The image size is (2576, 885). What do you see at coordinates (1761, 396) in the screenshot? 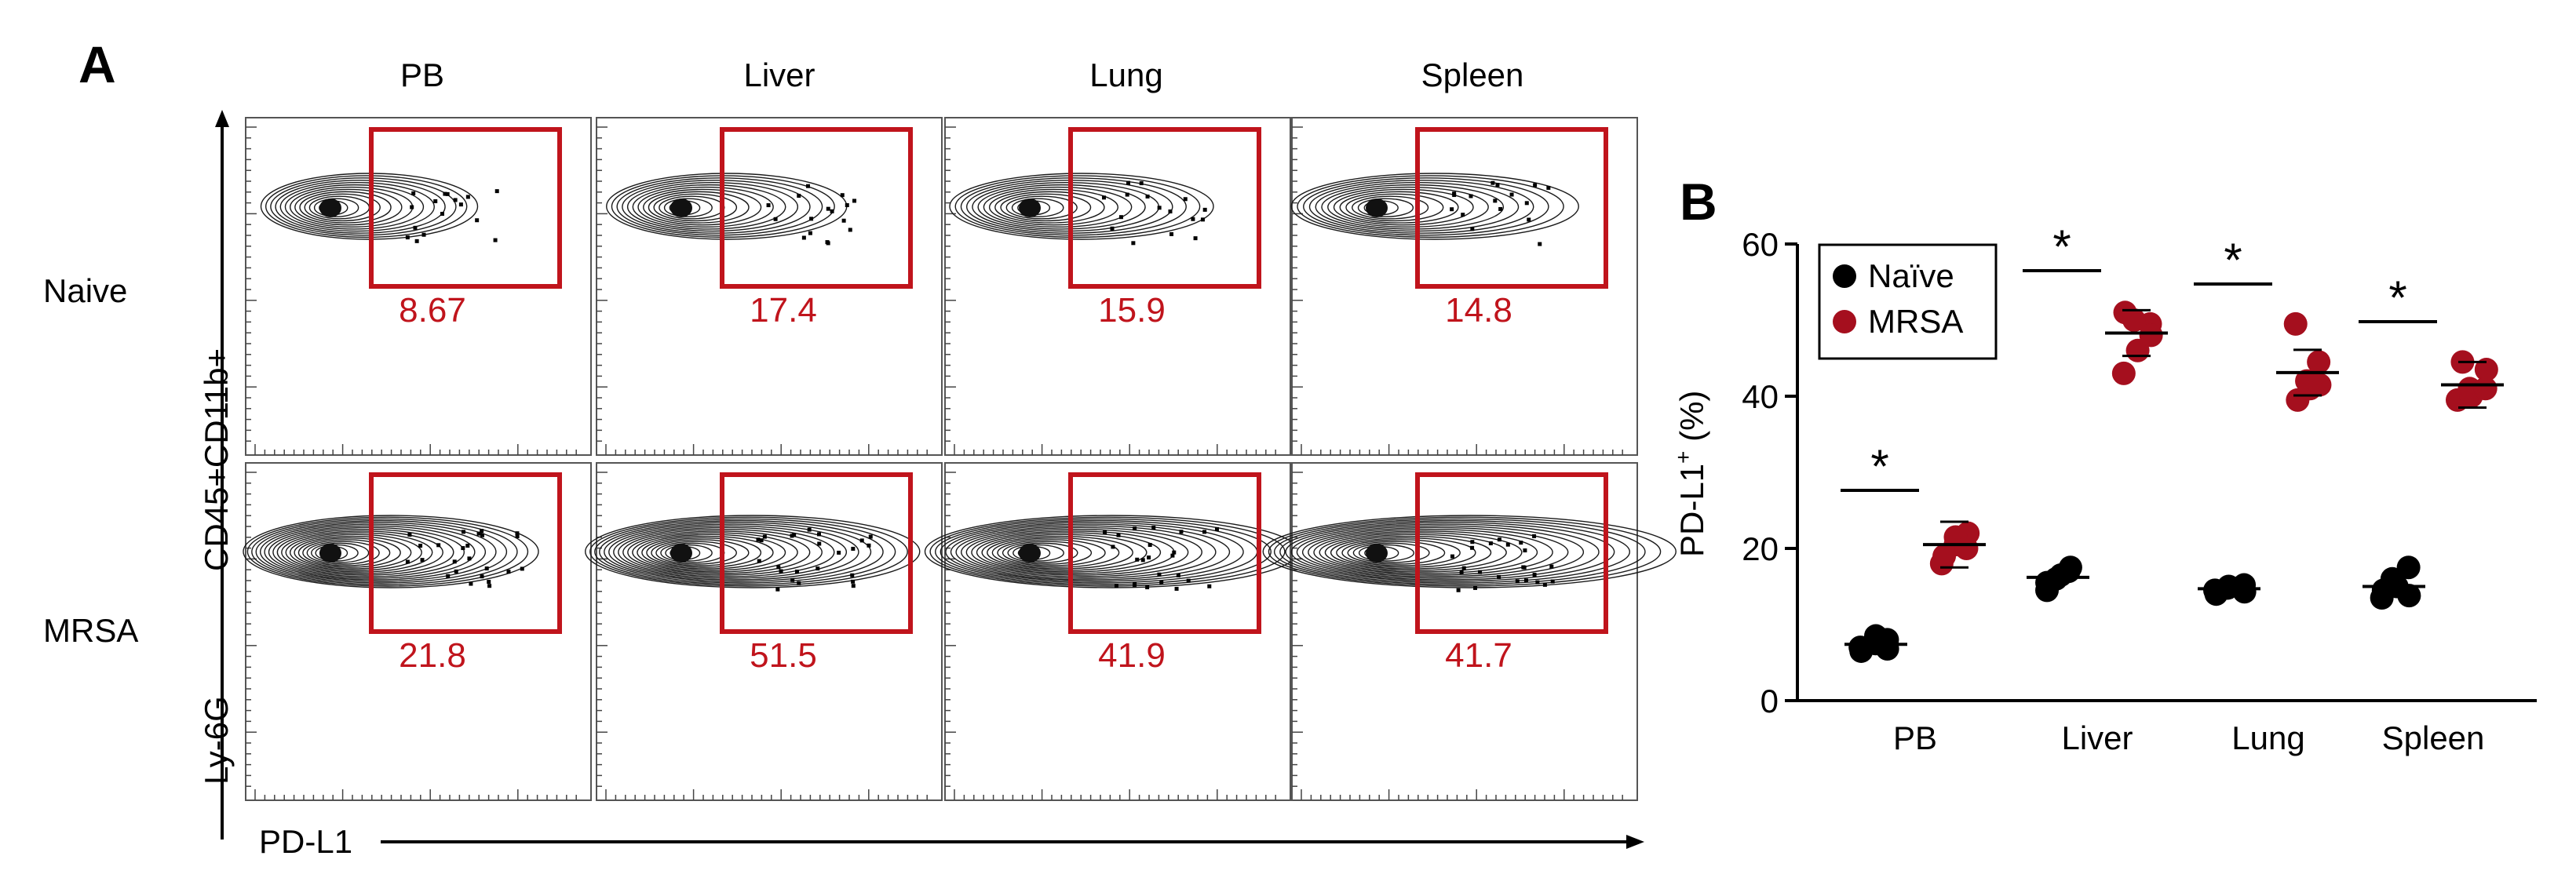
I see `y-tick-label: 40` at bounding box center [1761, 396].